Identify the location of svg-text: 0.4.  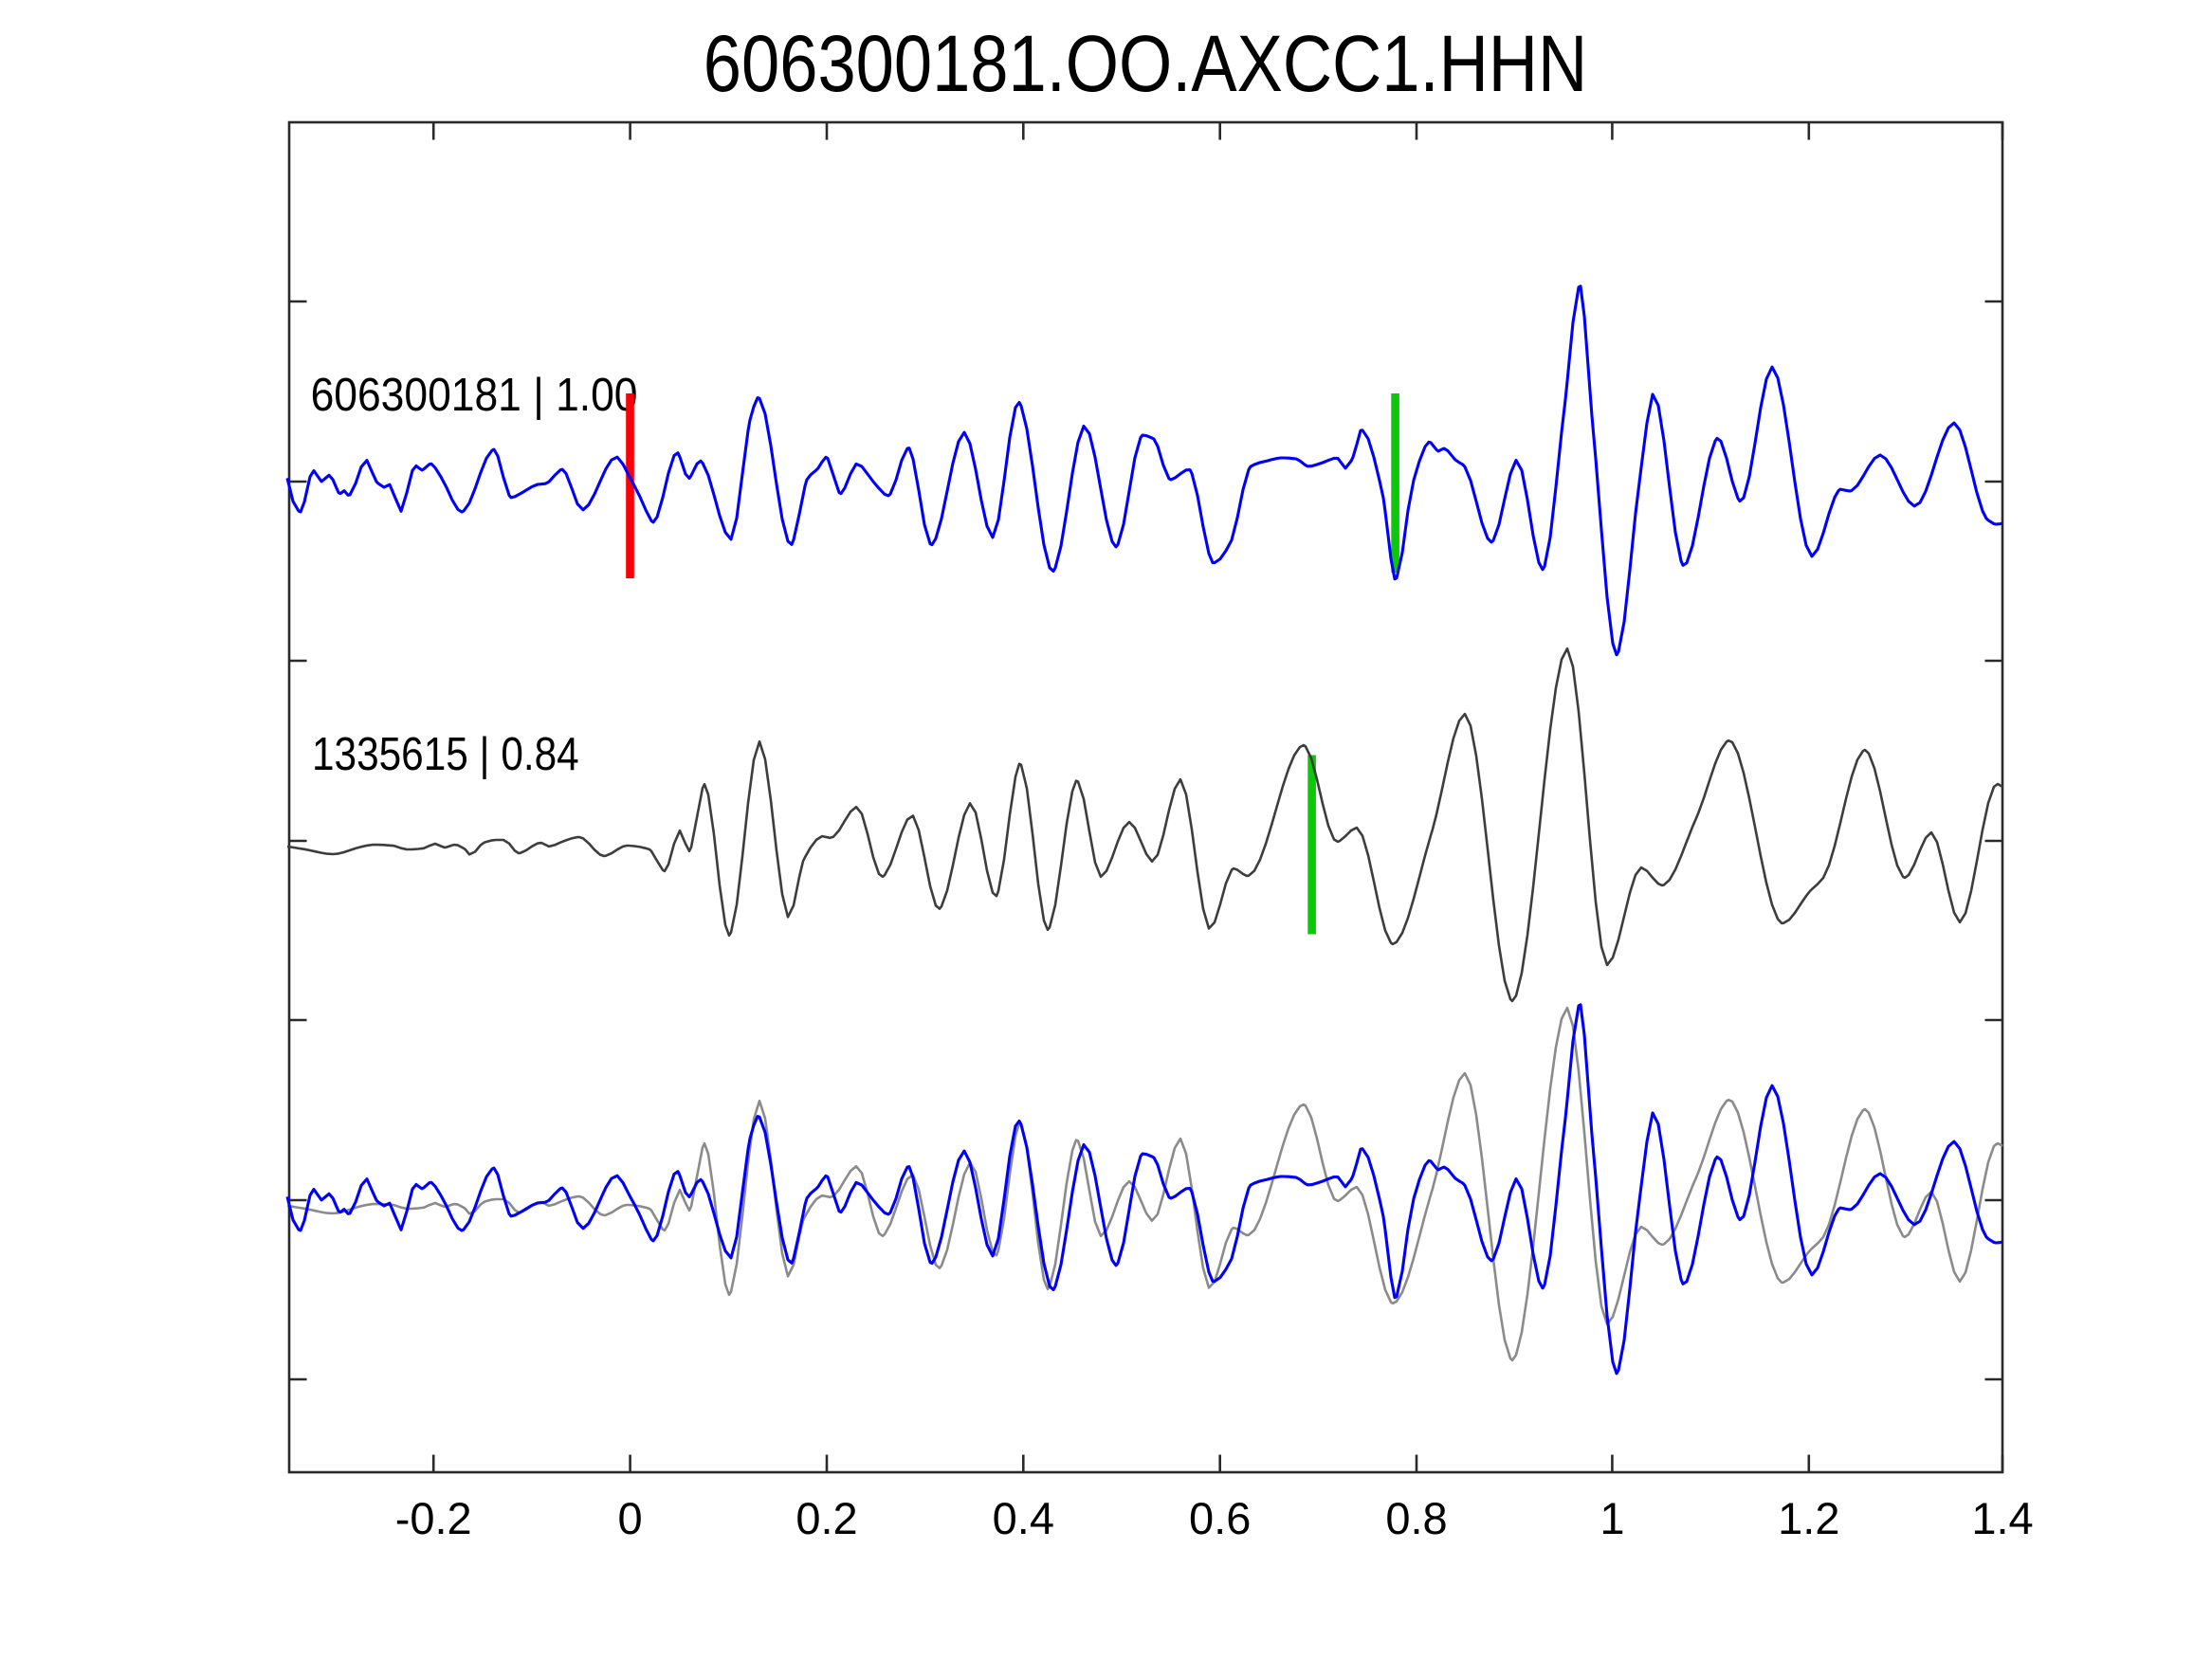
(1023, 1518).